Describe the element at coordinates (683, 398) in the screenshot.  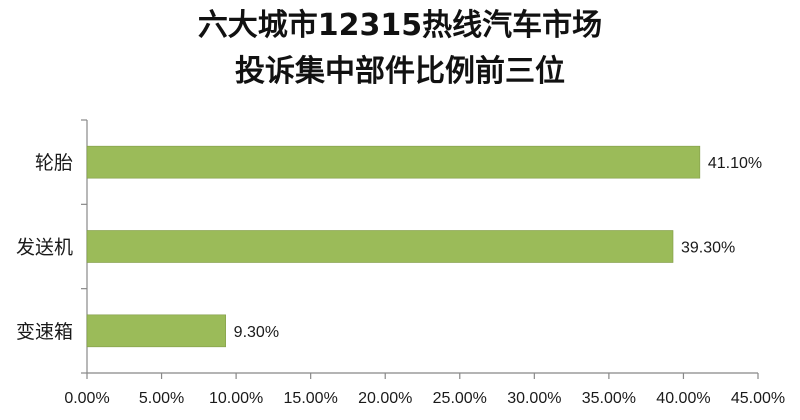
I see `x-tick-label: 40.00%` at that location.